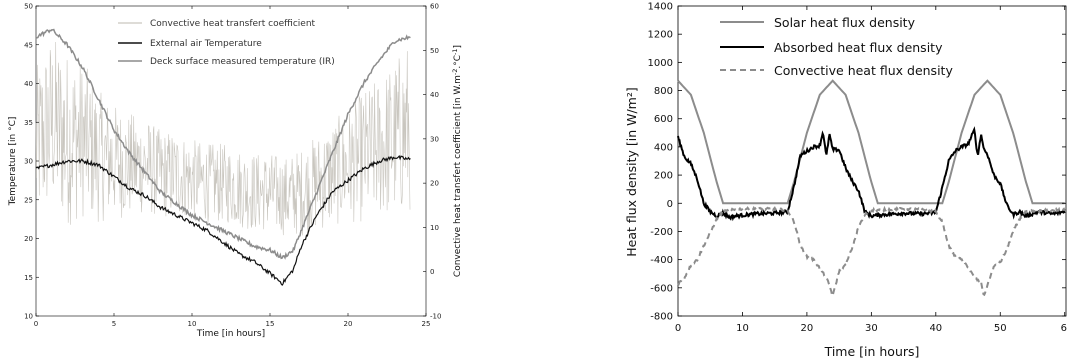 The height and width of the screenshot is (362, 1068). Describe the element at coordinates (28, 239) in the screenshot. I see `left-y-tick-label: 20` at that location.